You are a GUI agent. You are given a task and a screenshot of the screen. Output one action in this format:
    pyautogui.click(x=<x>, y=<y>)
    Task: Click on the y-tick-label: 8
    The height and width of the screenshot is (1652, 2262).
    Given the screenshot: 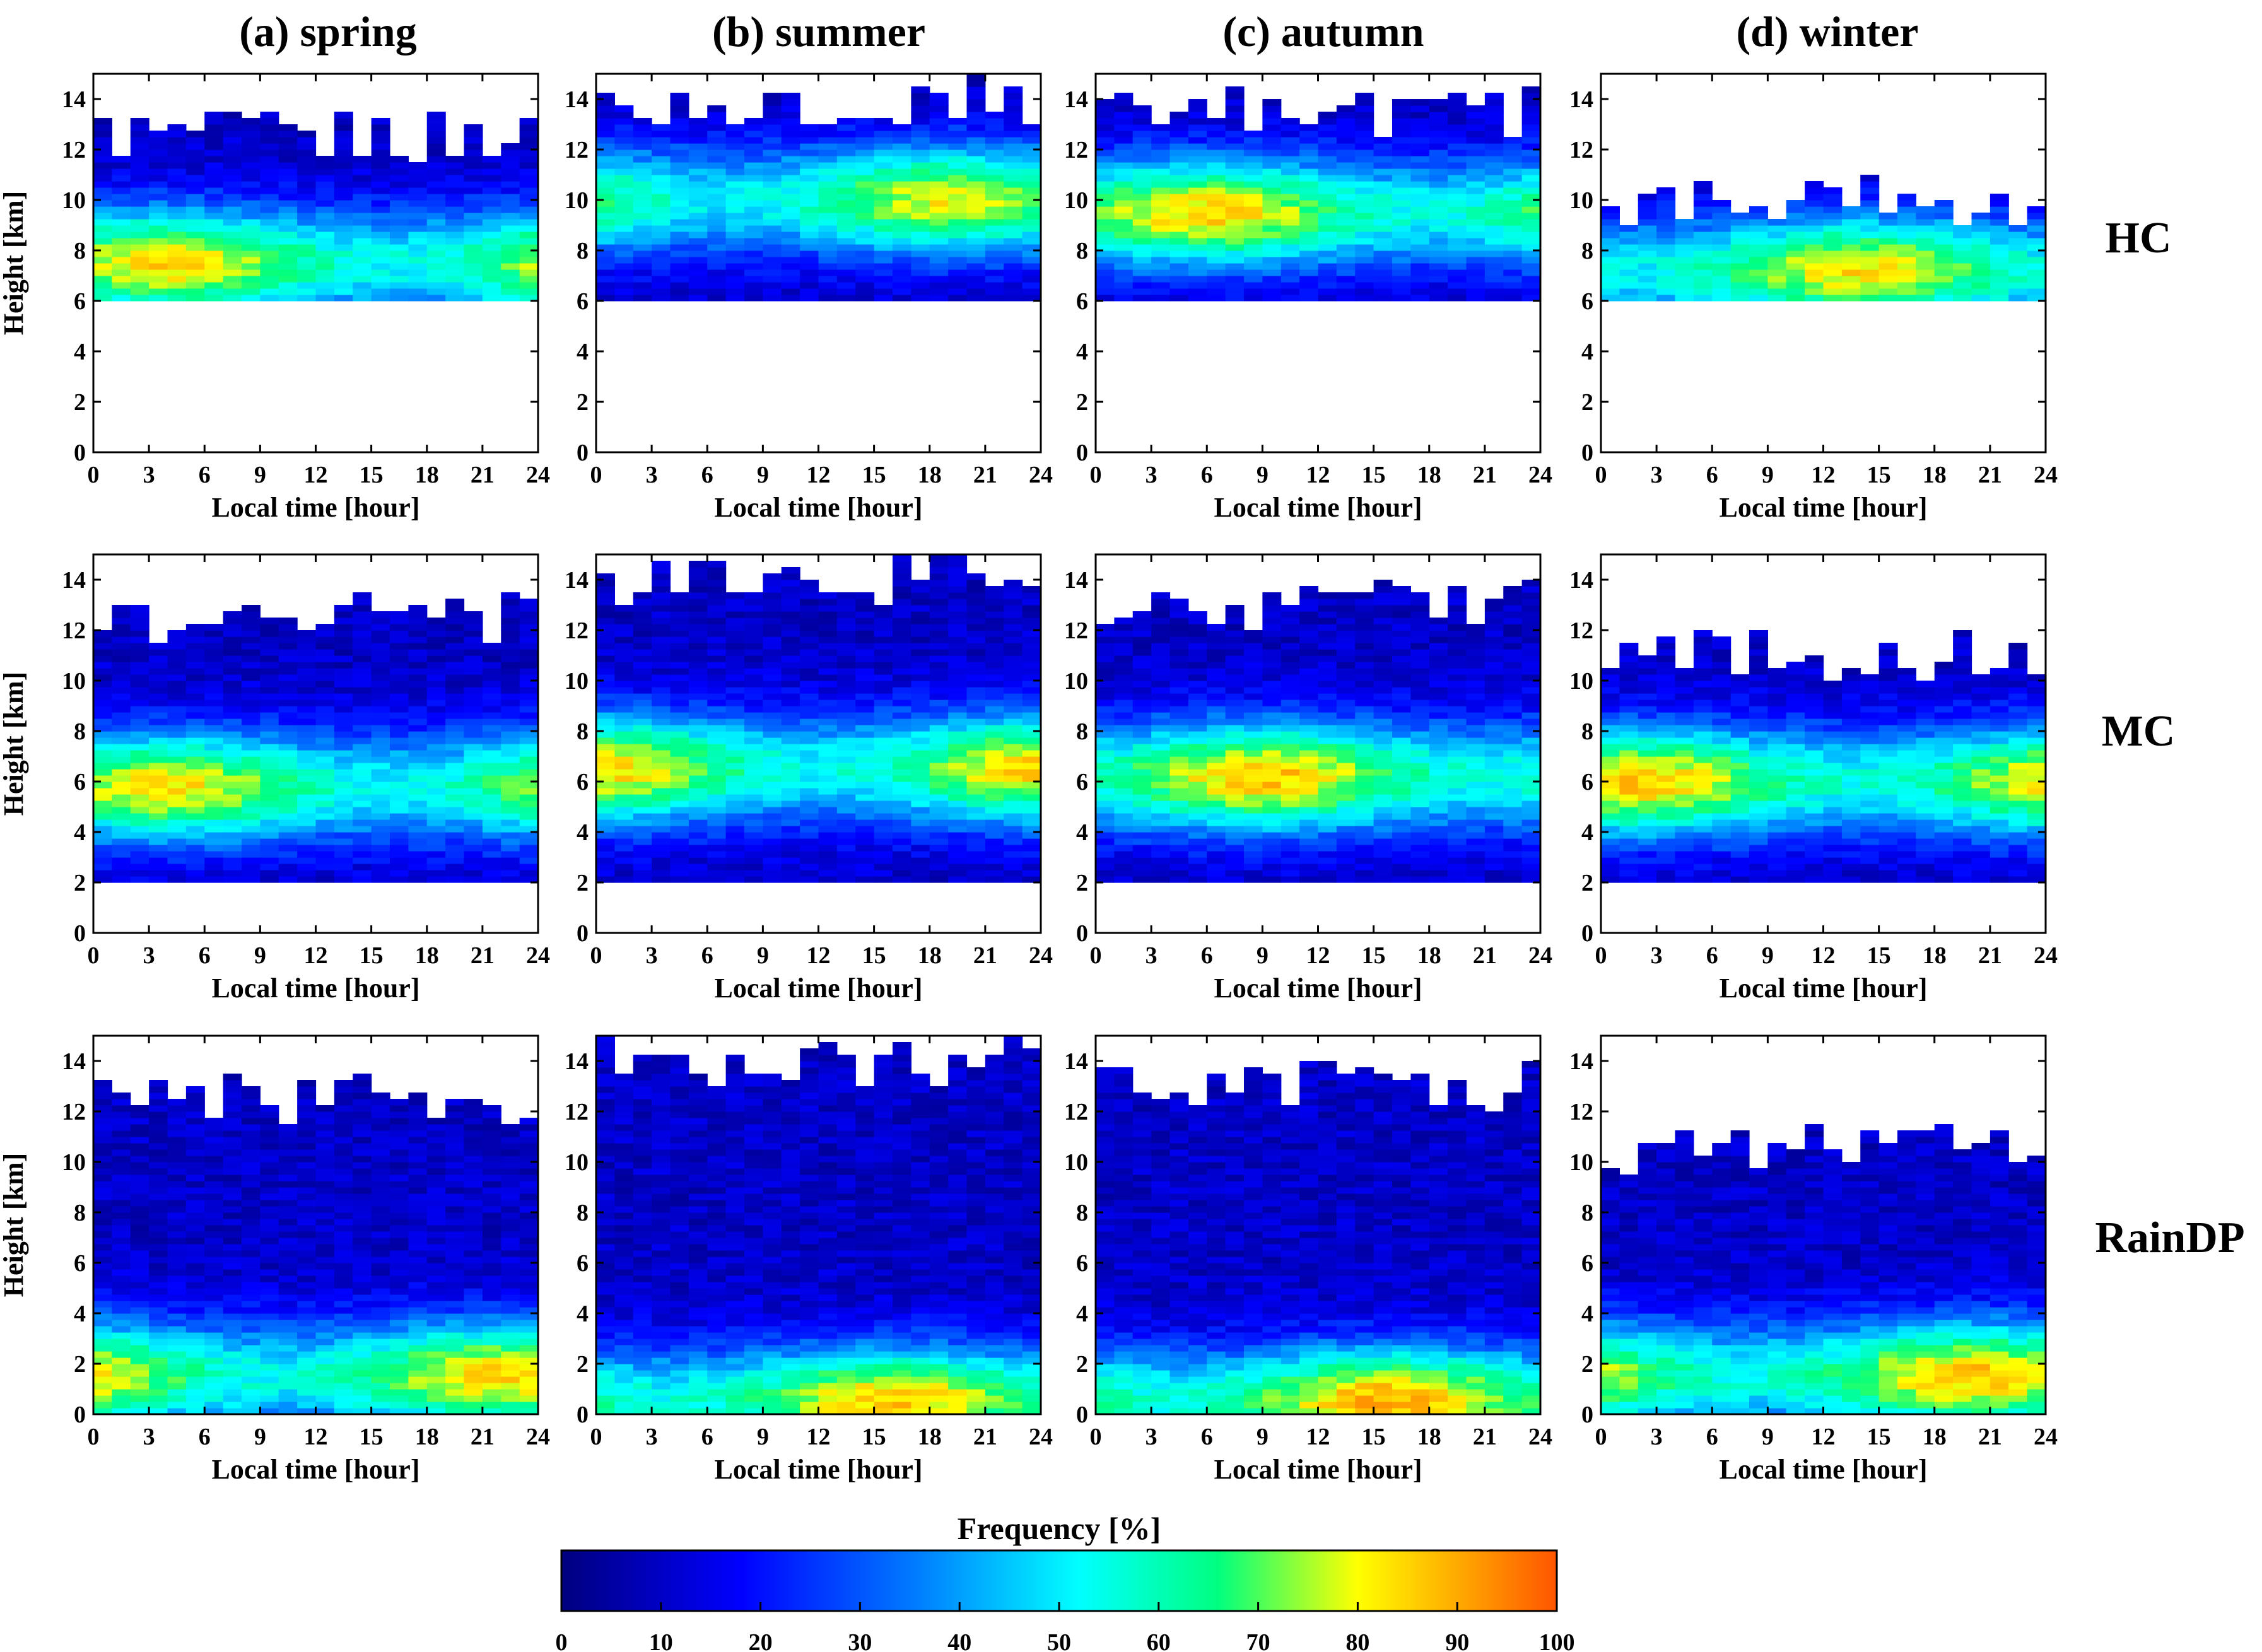 What is the action you would take?
    pyautogui.click(x=1082, y=251)
    